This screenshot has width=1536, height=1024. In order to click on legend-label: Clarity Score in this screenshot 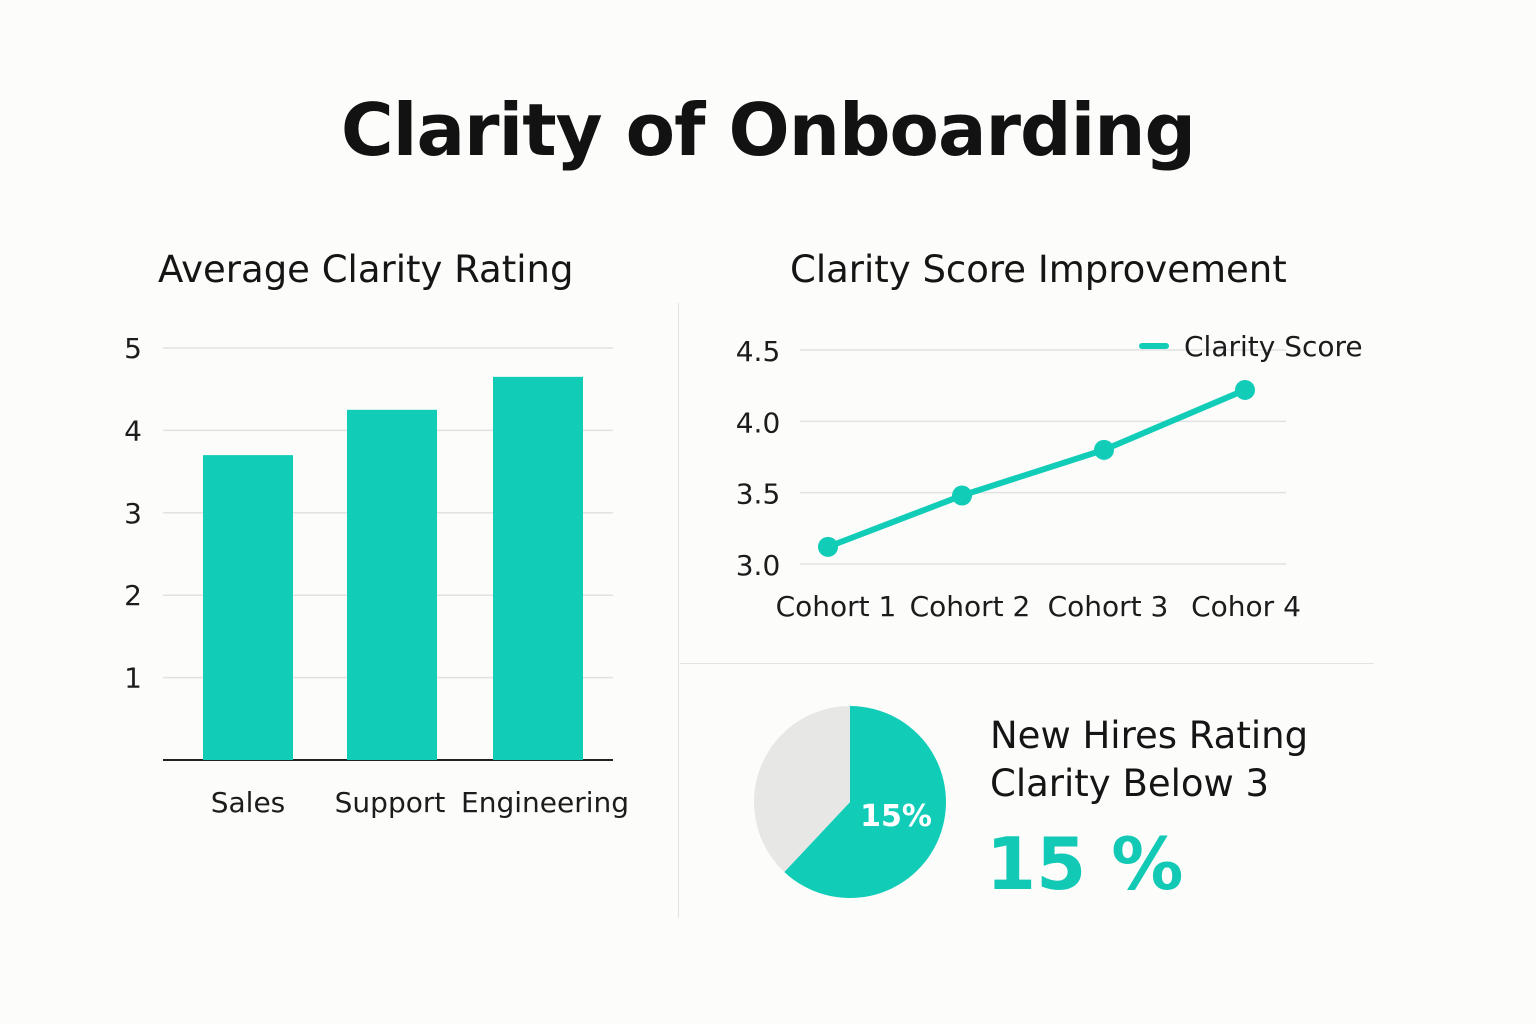, I will do `click(1273, 346)`.